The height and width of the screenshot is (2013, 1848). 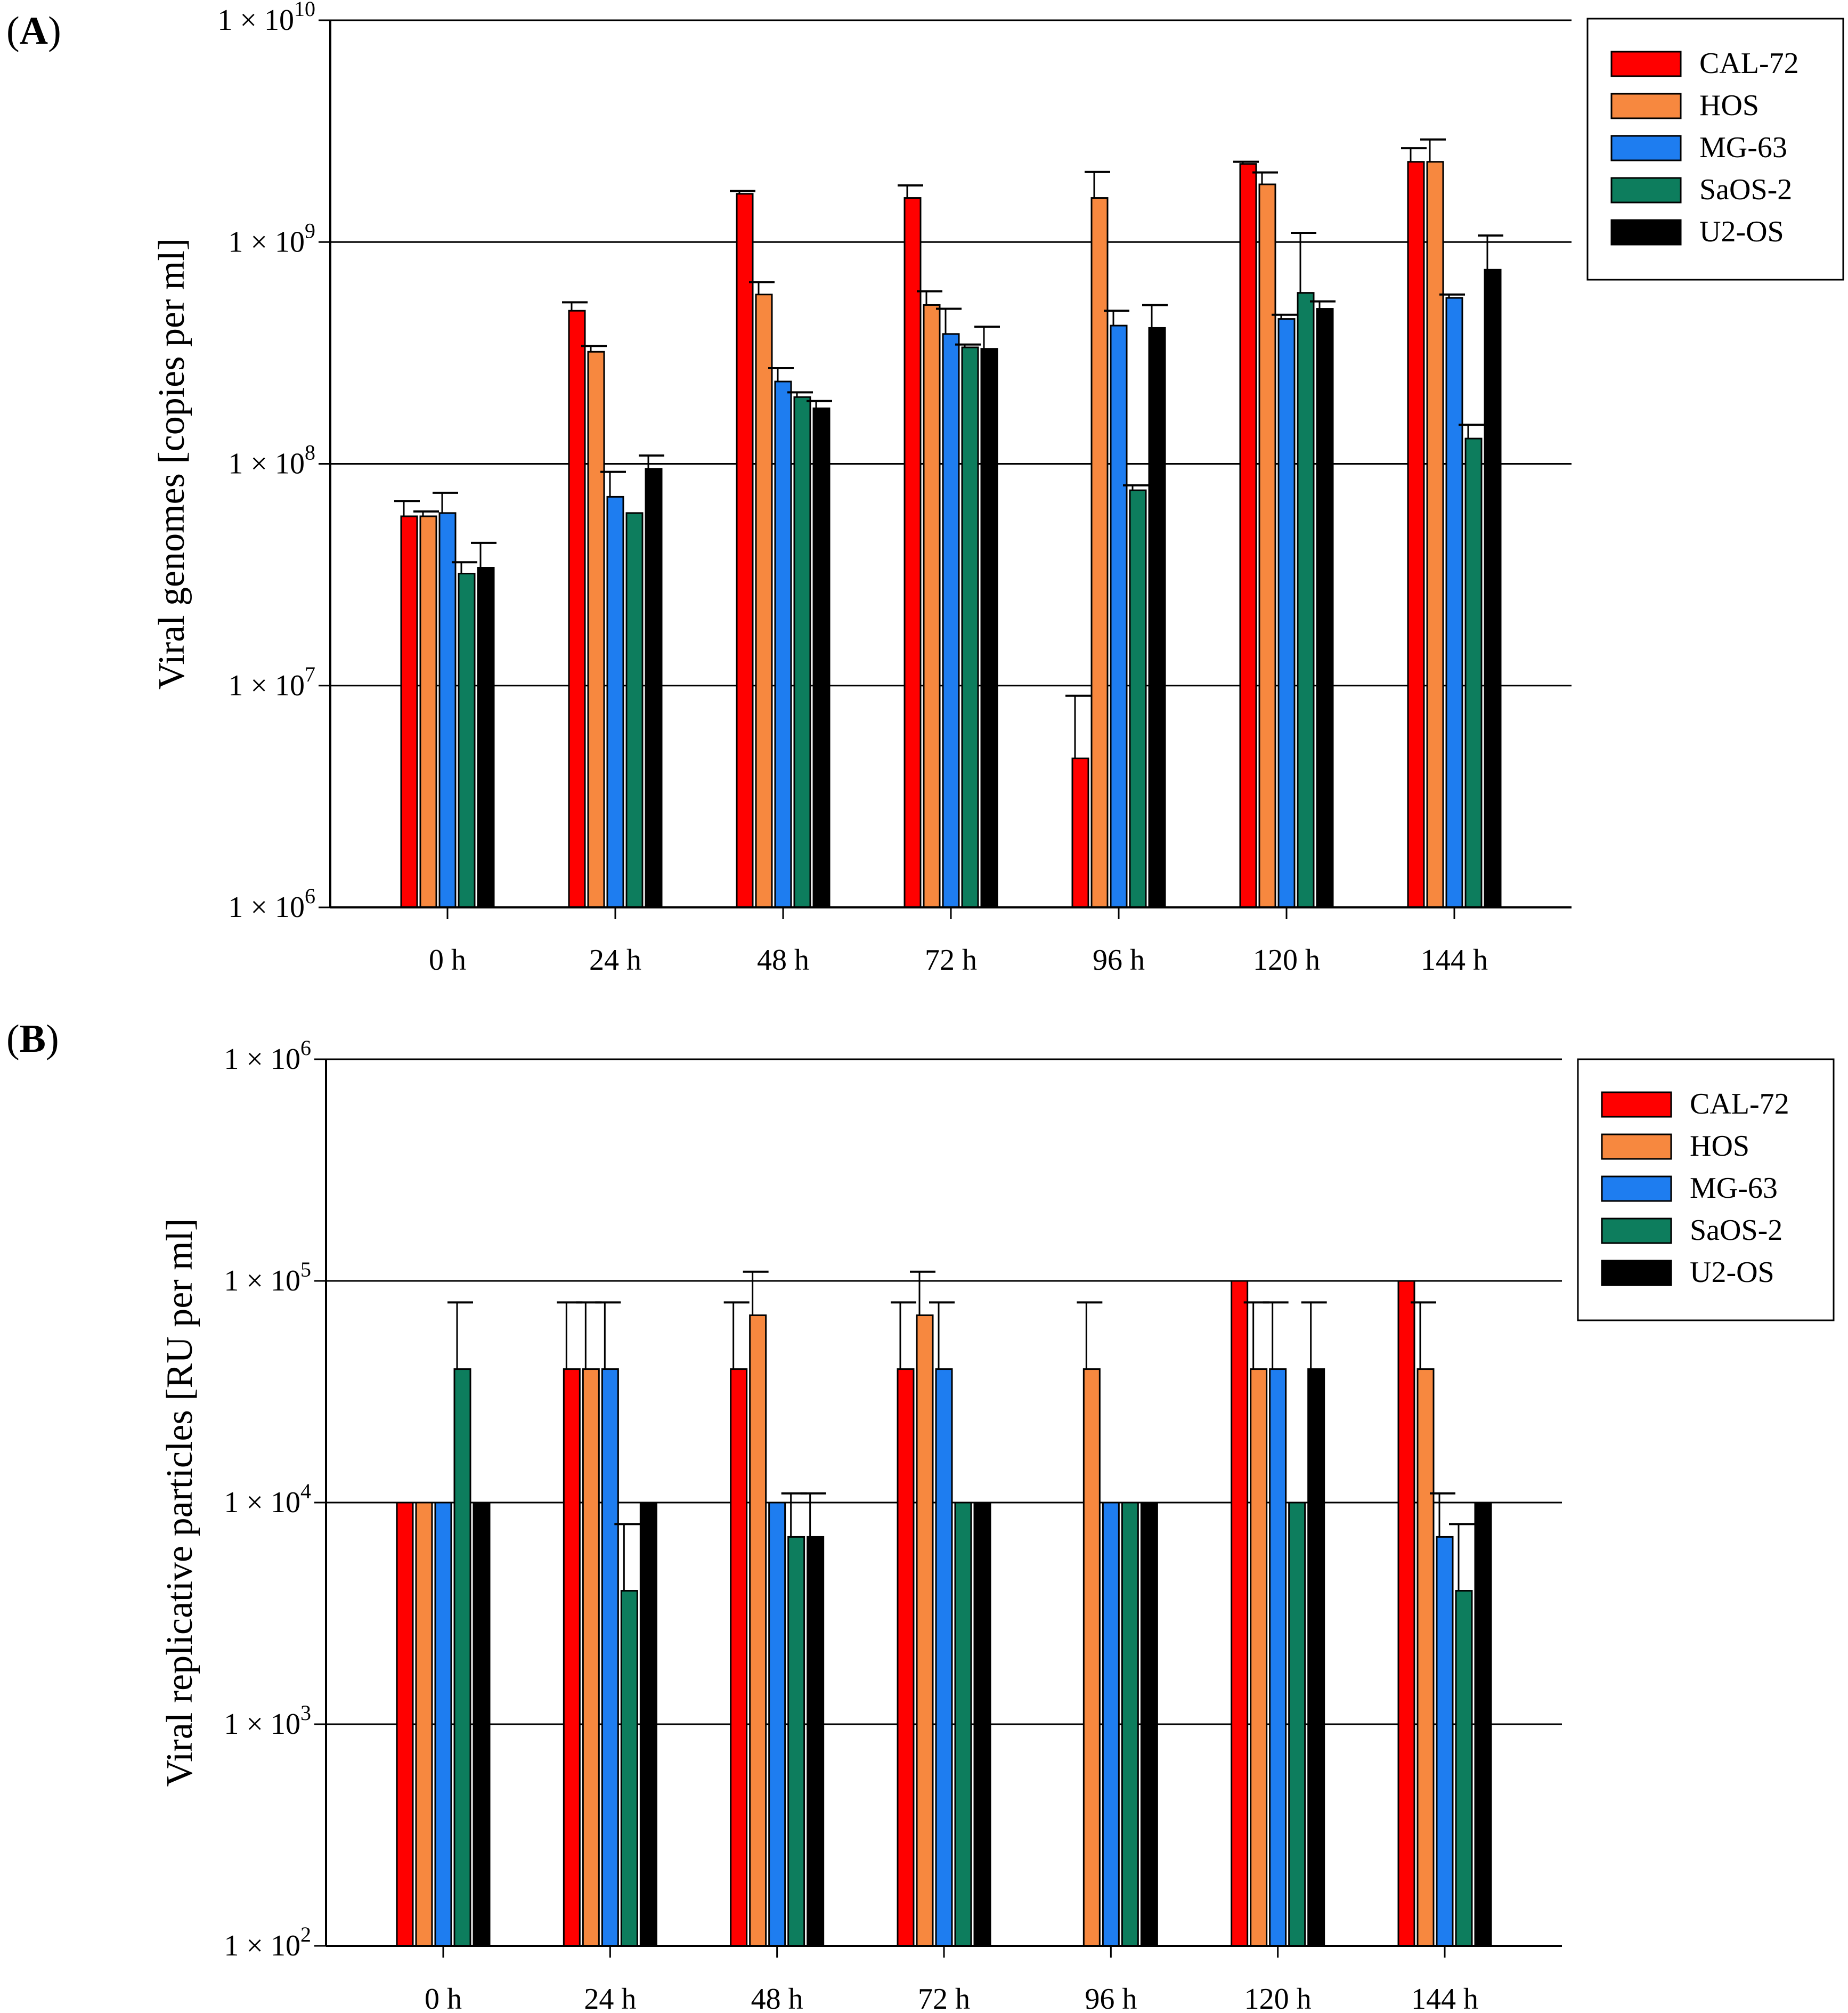 I want to click on y-tick-label: 1 × 10⁵, so click(x=267, y=1277).